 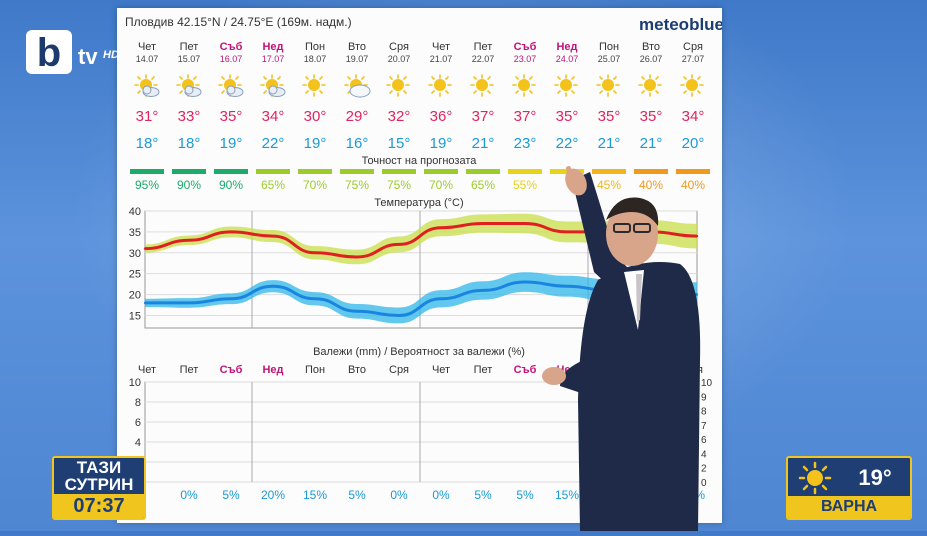 What do you see at coordinates (99, 467) in the screenshot?
I see `show-name-line1: ТАЗИ` at bounding box center [99, 467].